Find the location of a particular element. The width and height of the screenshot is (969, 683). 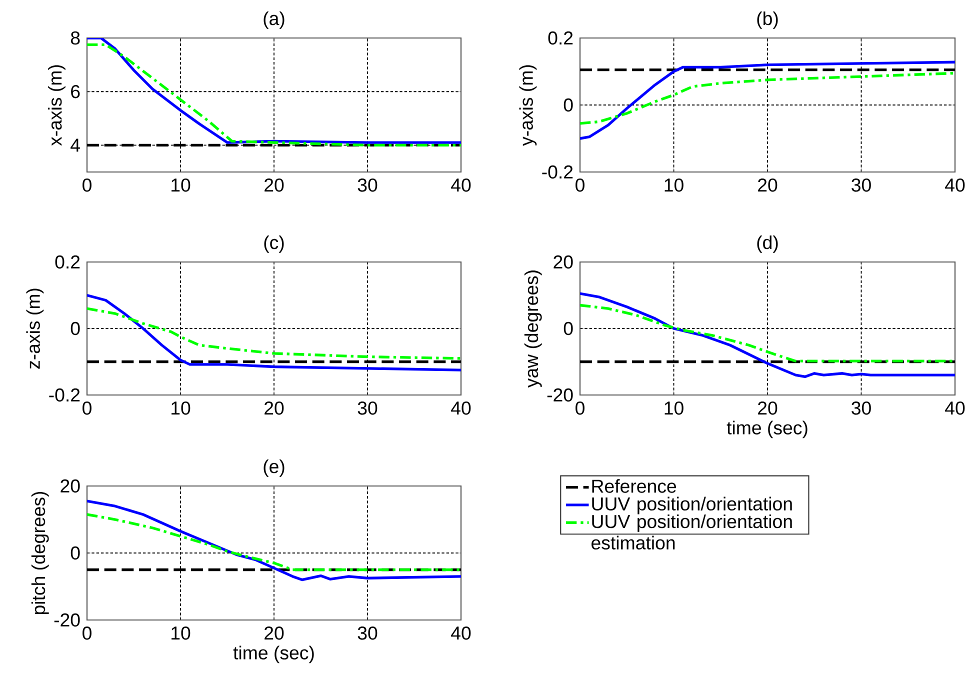

legend-label: Reference is located at coordinates (634, 486).